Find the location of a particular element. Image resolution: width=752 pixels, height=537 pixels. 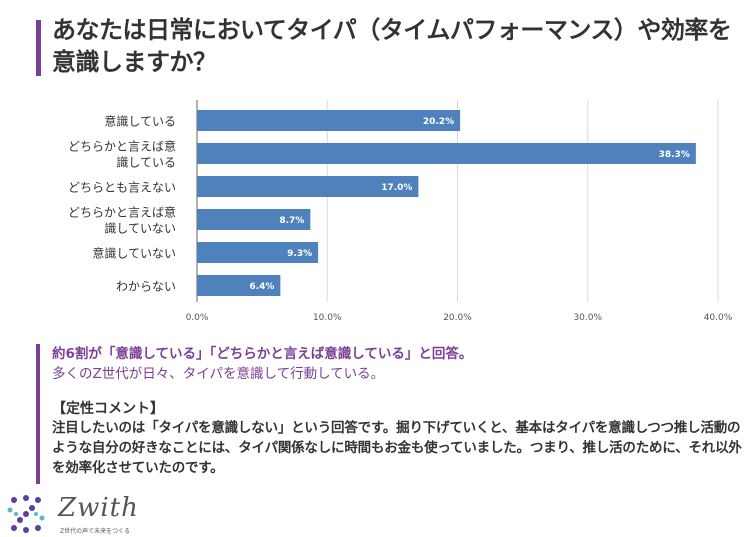

bar-value-label: 9.3% is located at coordinates (299, 254).